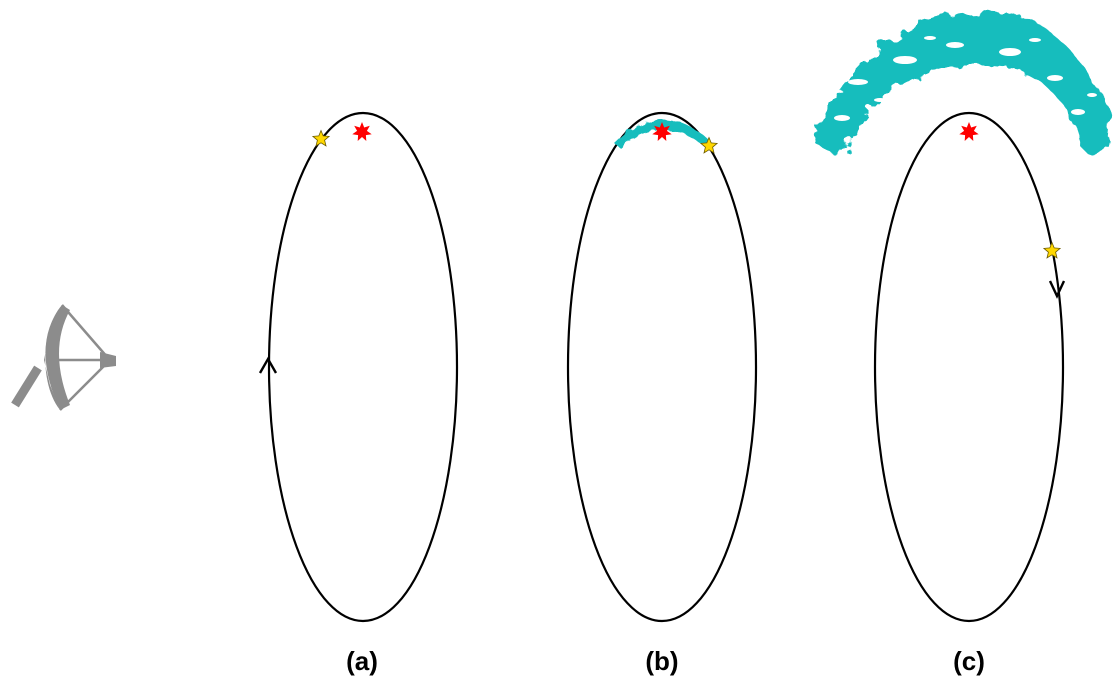 The image size is (1115, 679). Describe the element at coordinates (960, 83) in the screenshot. I see `debris-cloud` at that location.